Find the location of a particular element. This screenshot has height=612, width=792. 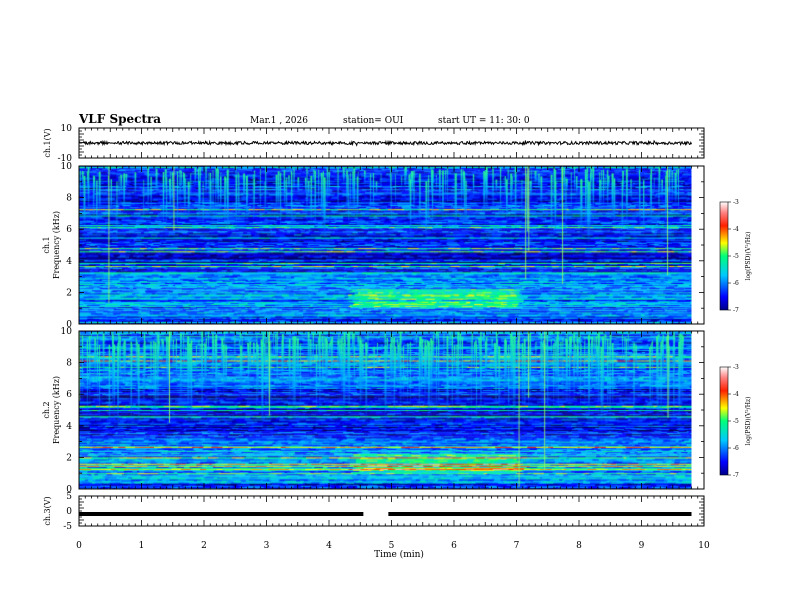

time-tick-label: 8 is located at coordinates (579, 546).